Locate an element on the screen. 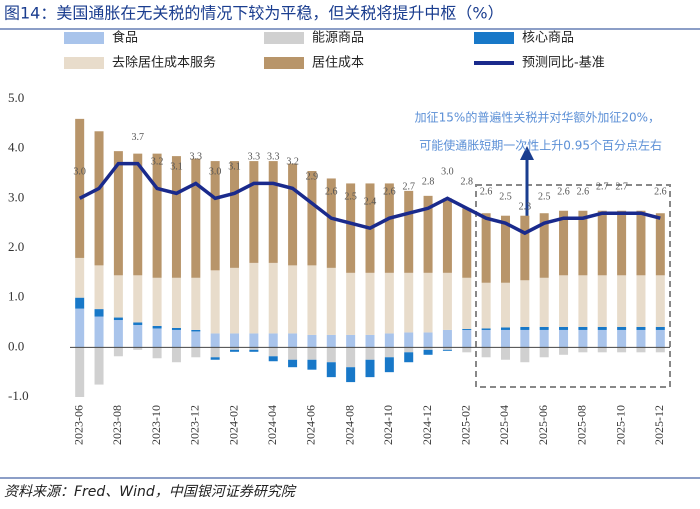 The image size is (700, 509). y-tick-label: 2.0 is located at coordinates (16, 246).